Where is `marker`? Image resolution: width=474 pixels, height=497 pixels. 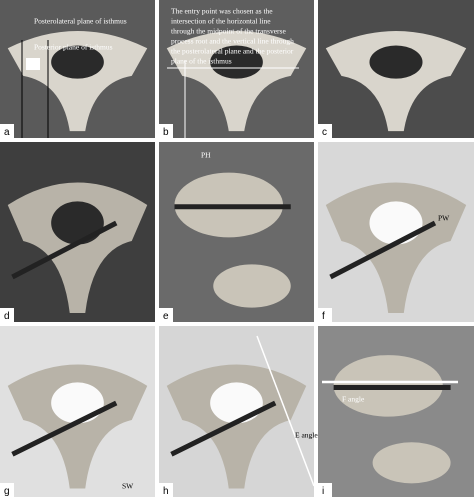
marker is located at coordinates (33, 64).